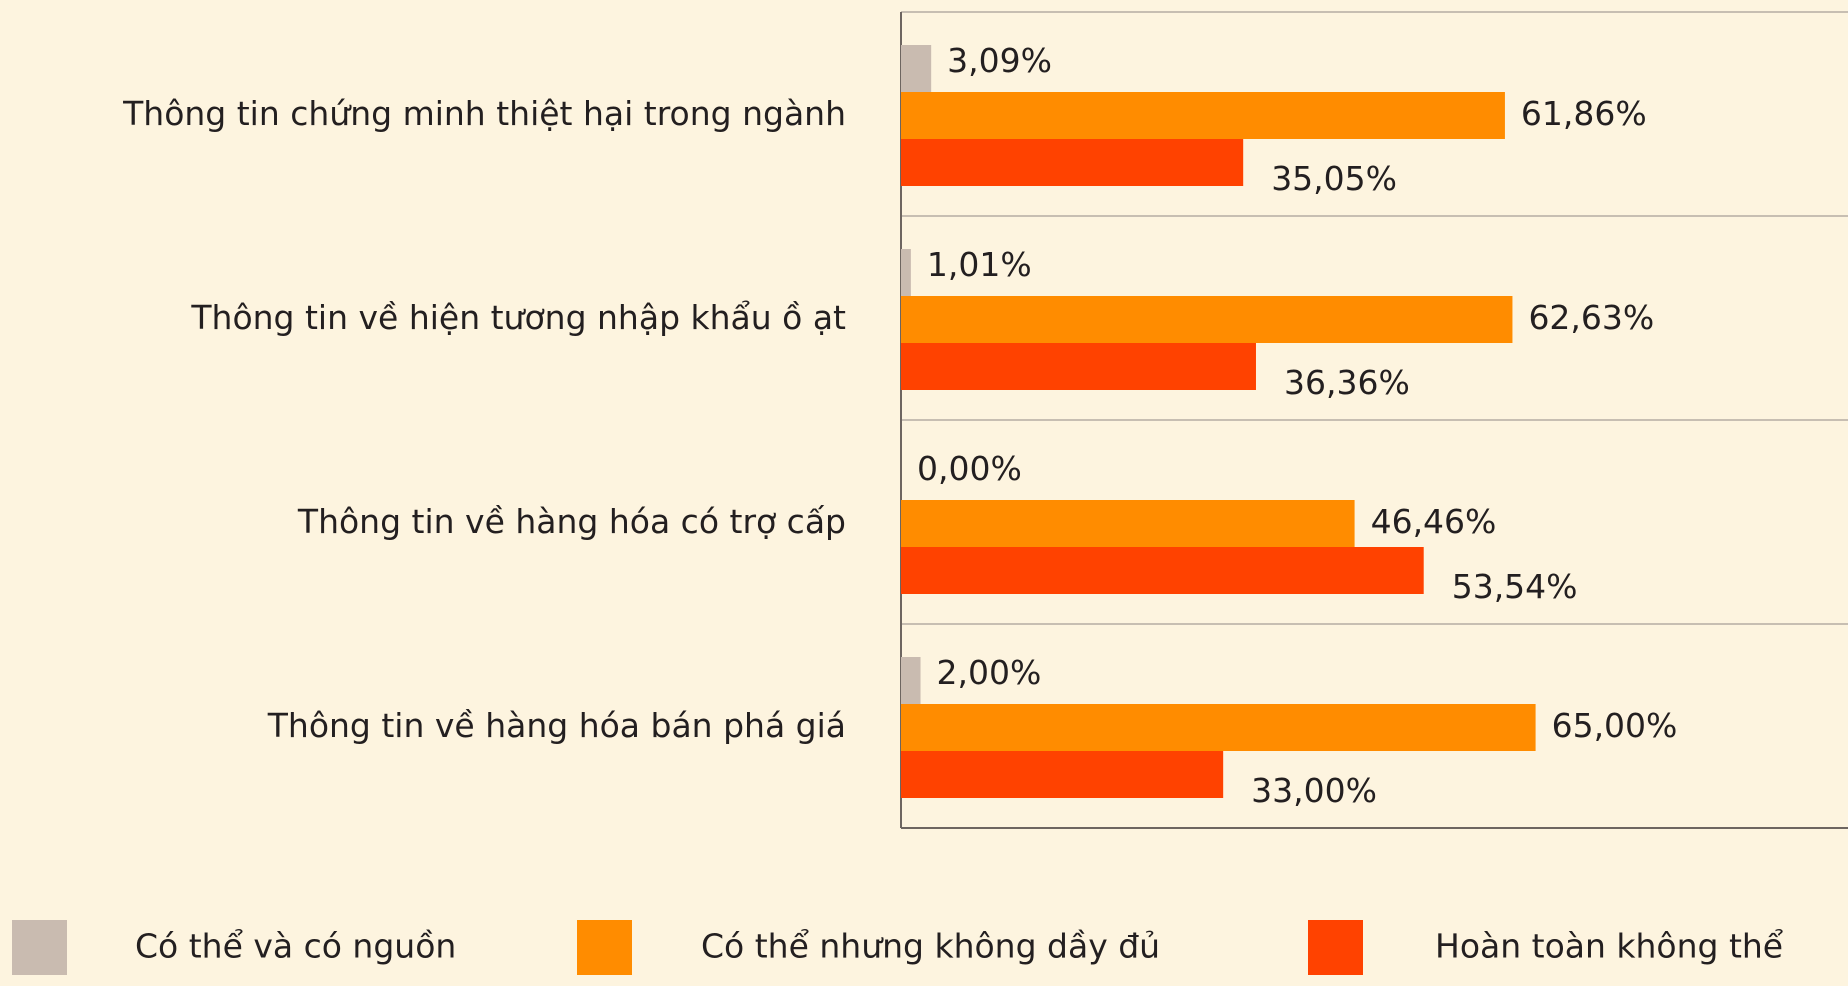 This screenshot has height=986, width=1848. What do you see at coordinates (1591, 317) in the screenshot?
I see `value-label: 62,63%` at bounding box center [1591, 317].